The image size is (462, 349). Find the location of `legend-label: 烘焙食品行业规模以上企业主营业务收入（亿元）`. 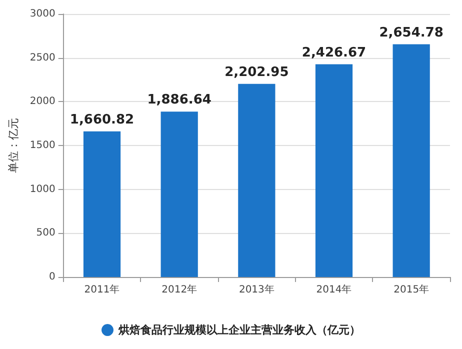

legend-label: 烘焙食品行业规模以上企业主营业务收入（亿元） is located at coordinates (239, 330).